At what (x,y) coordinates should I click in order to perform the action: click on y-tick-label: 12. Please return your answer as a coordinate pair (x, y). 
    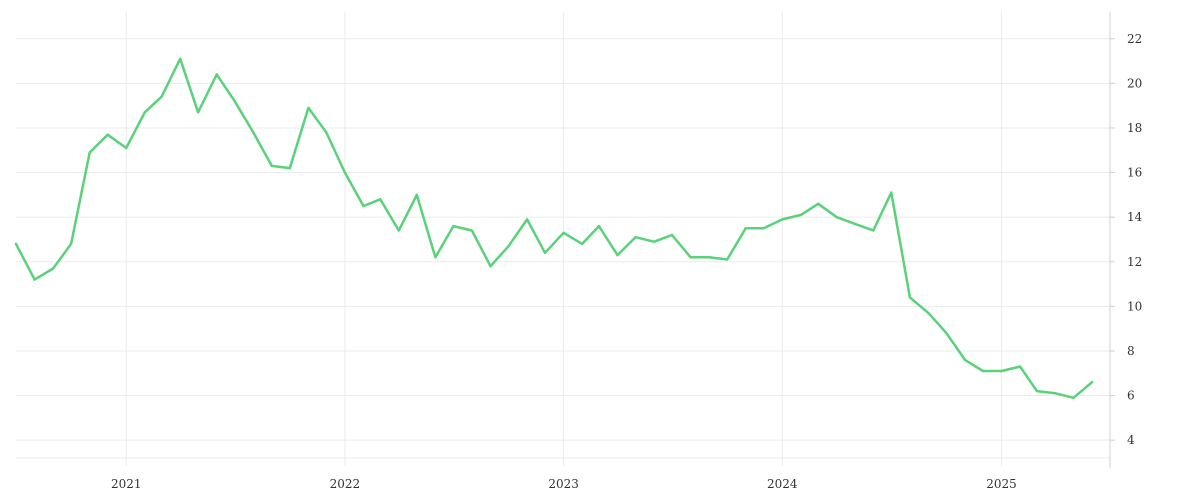
    Looking at the image, I should click on (1134, 262).